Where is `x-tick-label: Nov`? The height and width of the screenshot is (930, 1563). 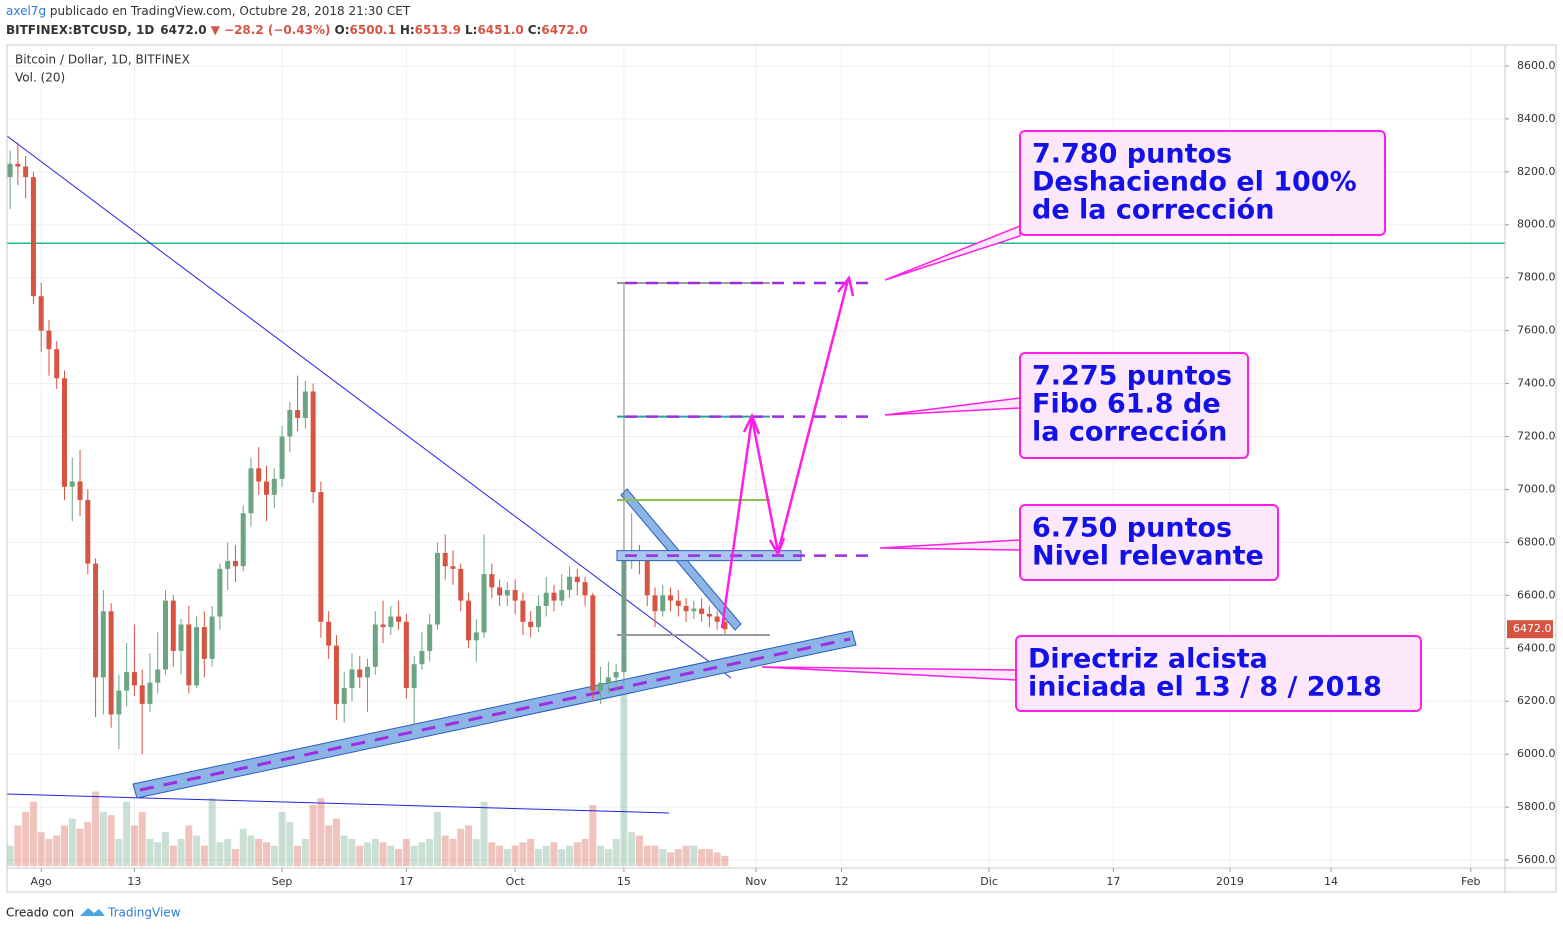
x-tick-label: Nov is located at coordinates (756, 881).